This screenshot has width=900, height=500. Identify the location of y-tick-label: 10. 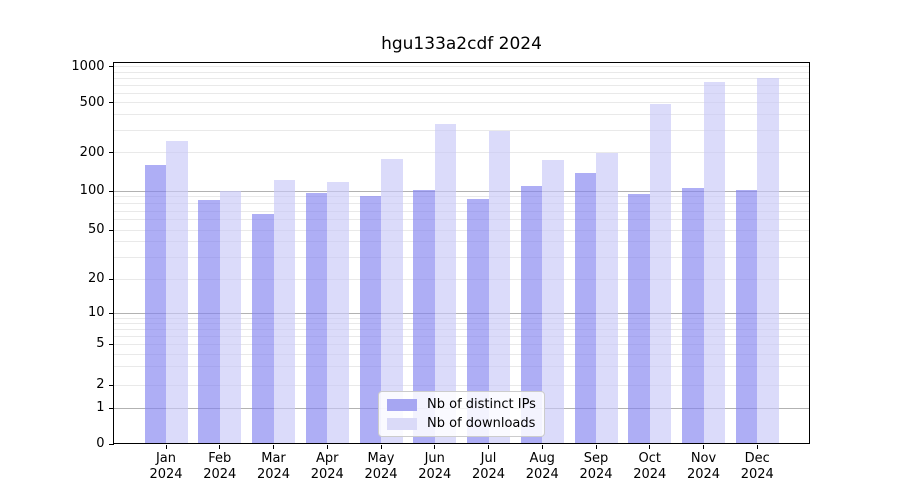
(96, 313).